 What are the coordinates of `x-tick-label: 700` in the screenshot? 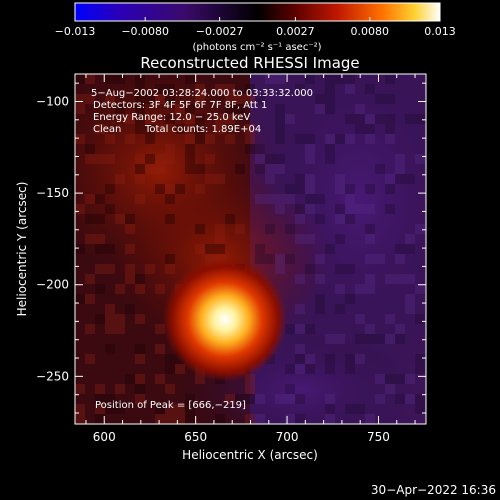 It's located at (287, 437).